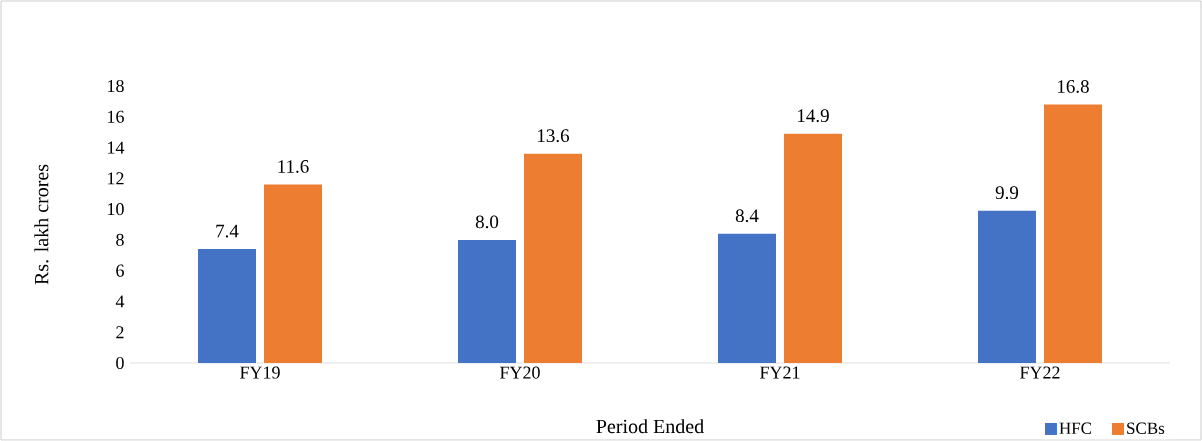  I want to click on y-axis-title: Rs. lakh crores, so click(41, 224).